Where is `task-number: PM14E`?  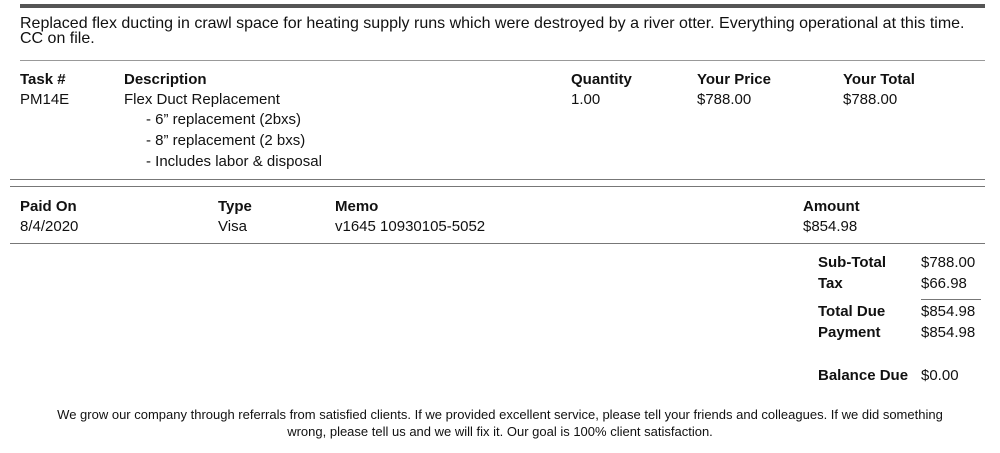 task-number: PM14E is located at coordinates (45, 99).